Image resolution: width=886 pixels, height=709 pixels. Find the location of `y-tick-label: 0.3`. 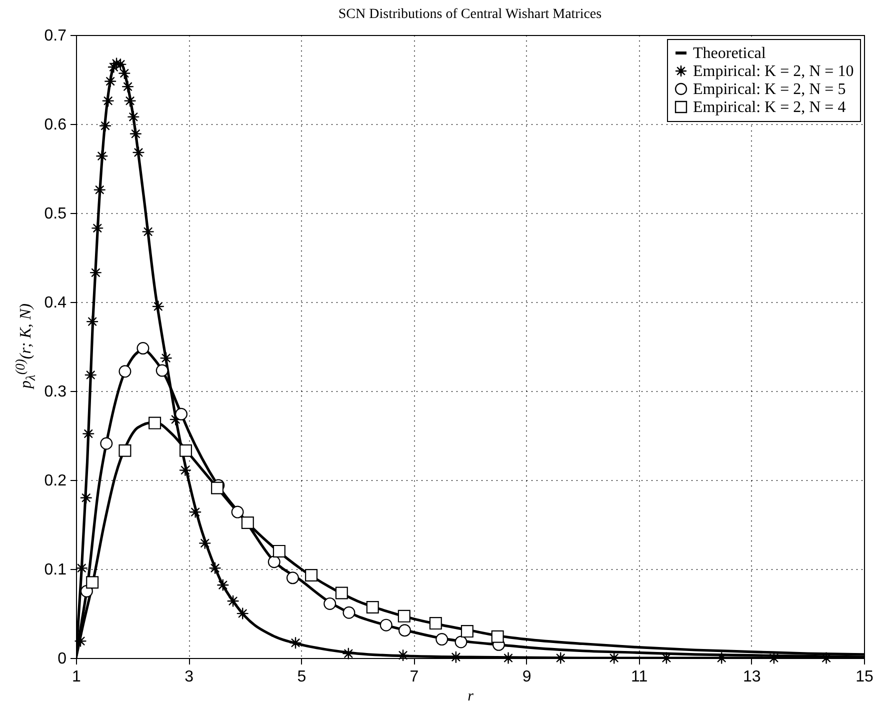

y-tick-label: 0.3 is located at coordinates (55, 392).